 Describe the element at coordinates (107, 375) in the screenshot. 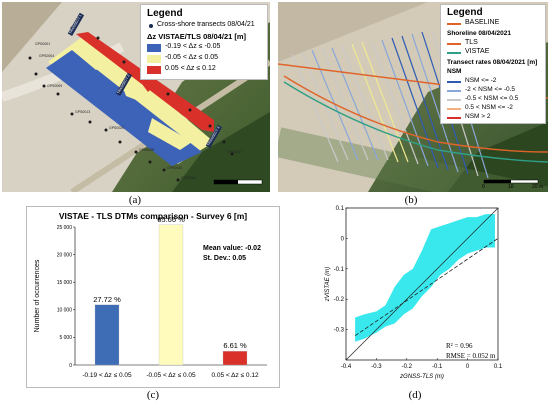

I see `x-tick-label: -0.19 < Δz ≤ 0.05` at that location.